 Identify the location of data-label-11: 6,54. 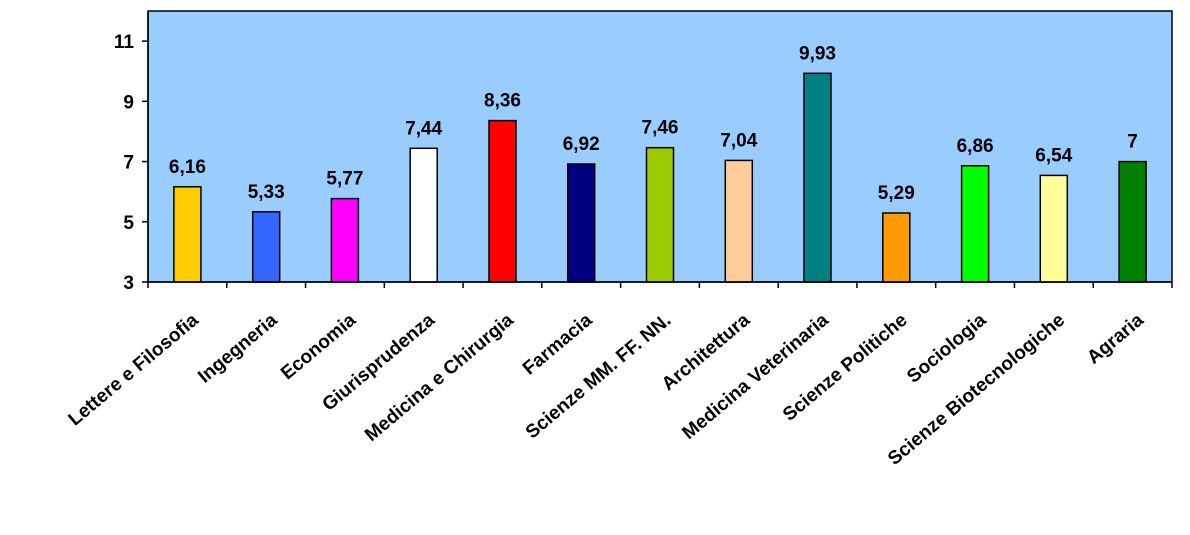
(1053, 155).